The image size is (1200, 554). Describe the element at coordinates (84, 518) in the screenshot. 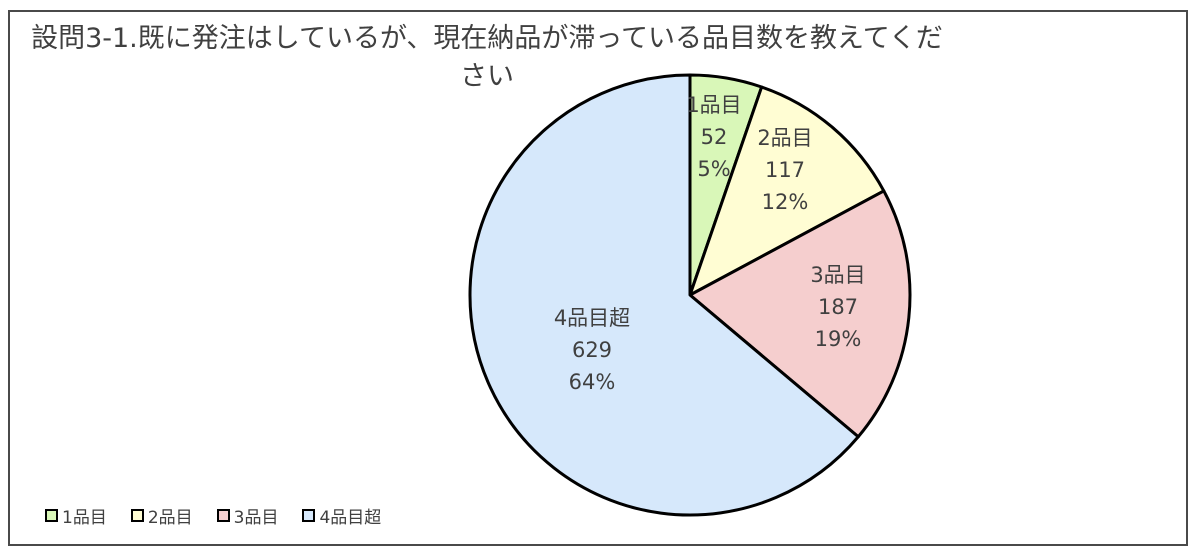

I see `legend-label-1: 1品目` at that location.